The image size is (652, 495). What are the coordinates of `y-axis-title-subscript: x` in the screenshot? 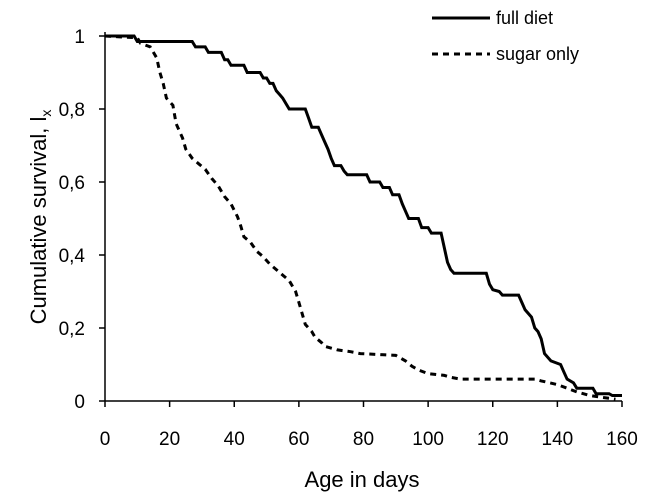 It's located at (46, 113).